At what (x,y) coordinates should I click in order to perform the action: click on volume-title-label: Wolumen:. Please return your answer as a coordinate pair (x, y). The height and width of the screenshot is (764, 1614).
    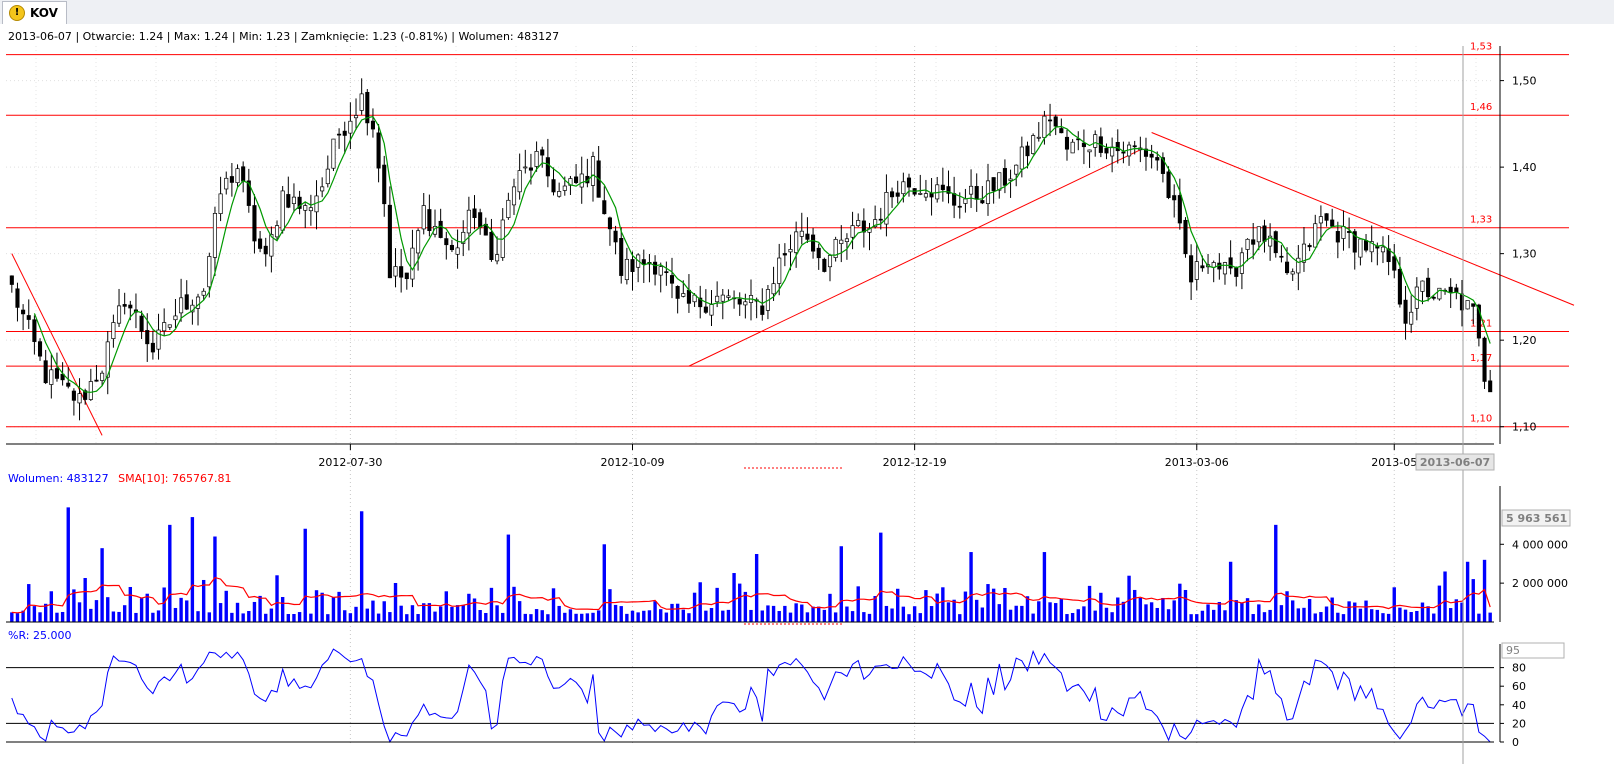
    Looking at the image, I should click on (35, 478).